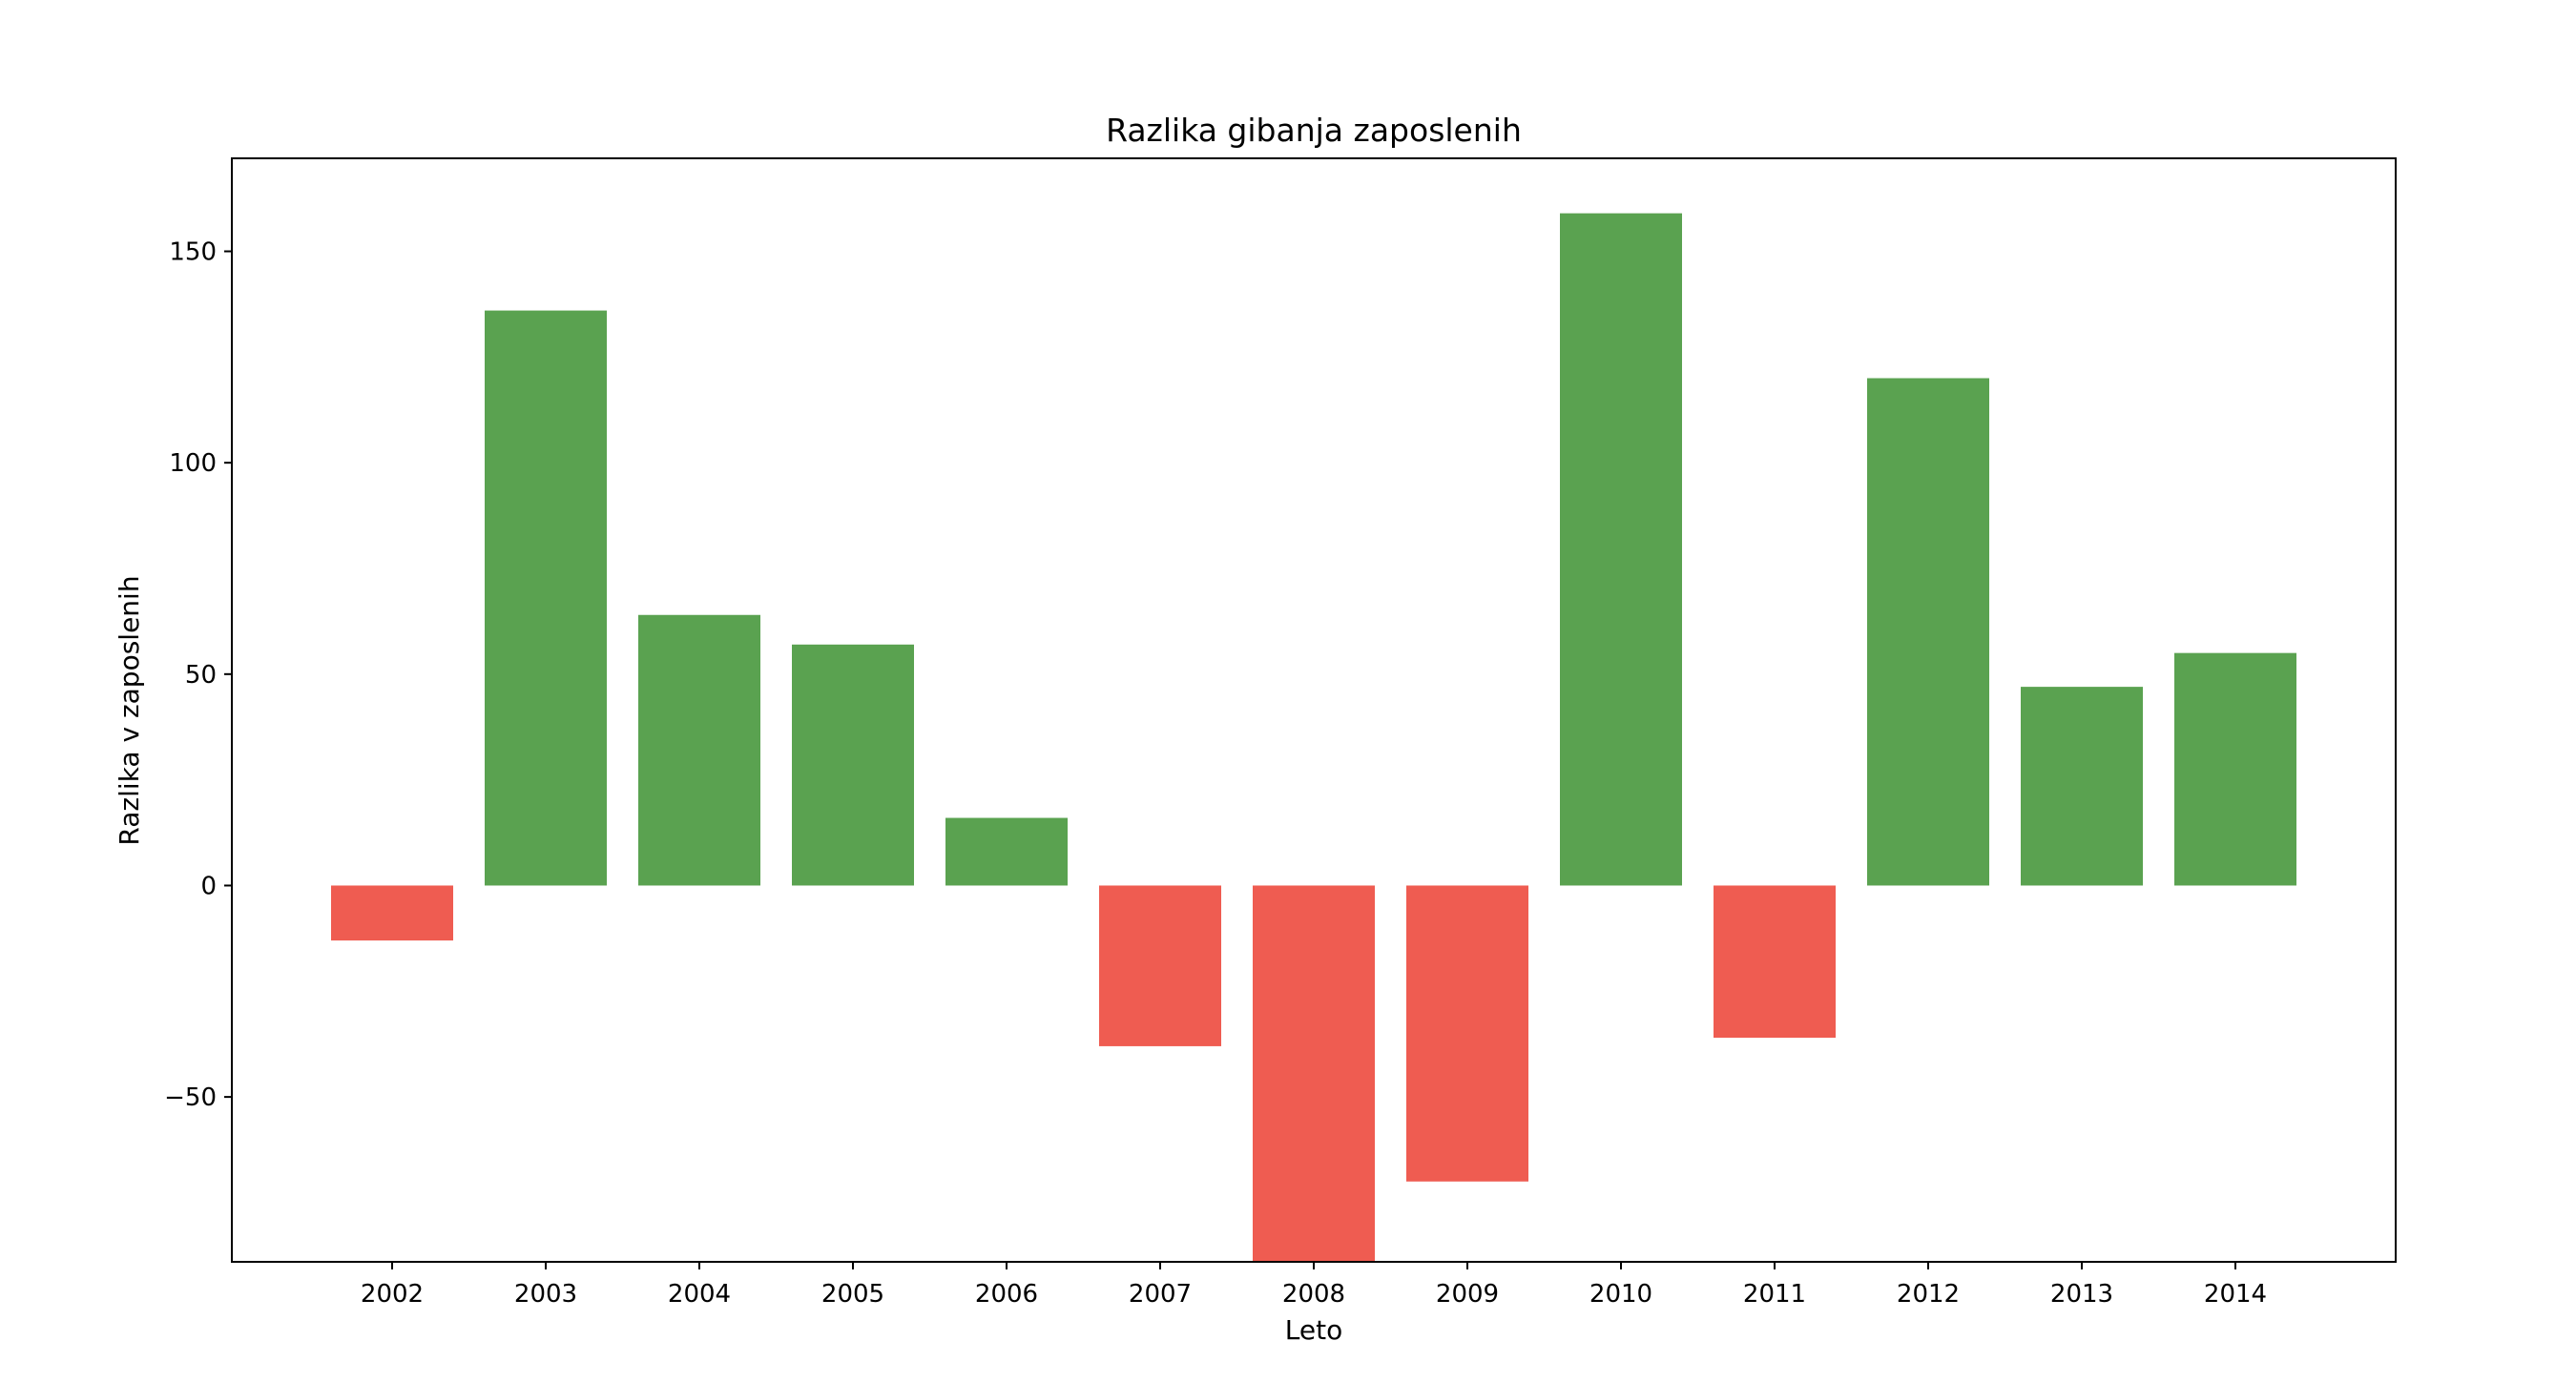  Describe the element at coordinates (1774, 1294) in the screenshot. I see `x-tick-label: 2011` at that location.